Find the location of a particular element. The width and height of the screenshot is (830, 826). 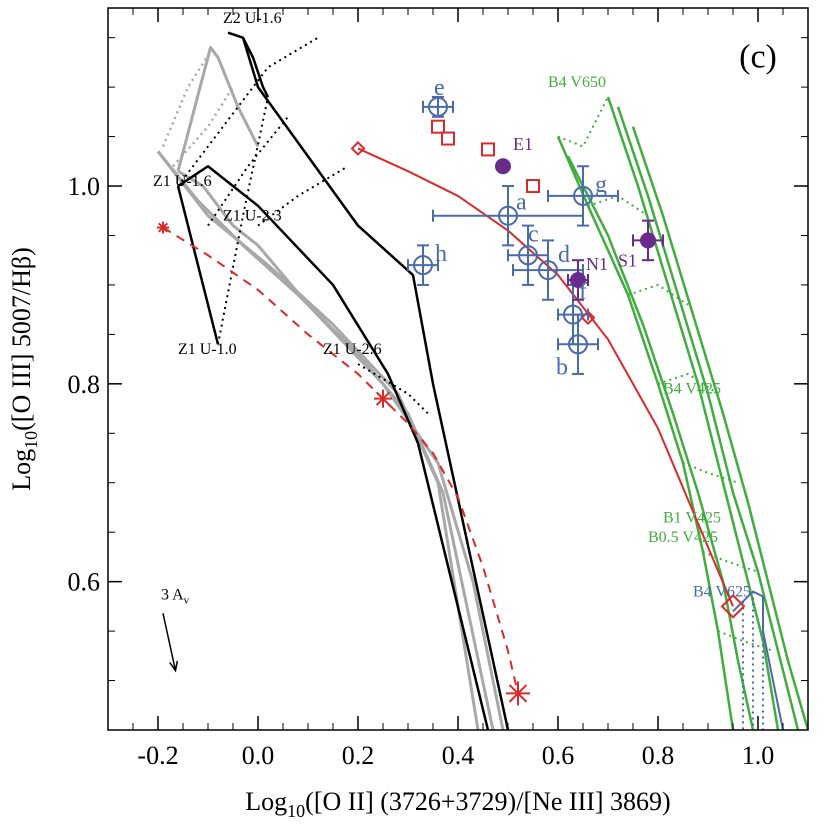

blue-point-label: d is located at coordinates (564, 255).